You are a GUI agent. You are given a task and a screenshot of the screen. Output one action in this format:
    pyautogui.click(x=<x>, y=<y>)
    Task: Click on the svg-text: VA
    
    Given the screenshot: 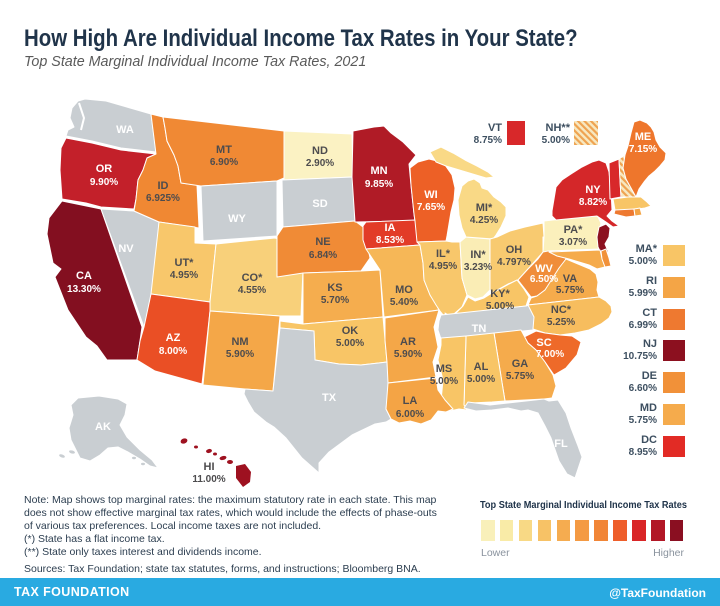 What is the action you would take?
    pyautogui.click(x=570, y=279)
    